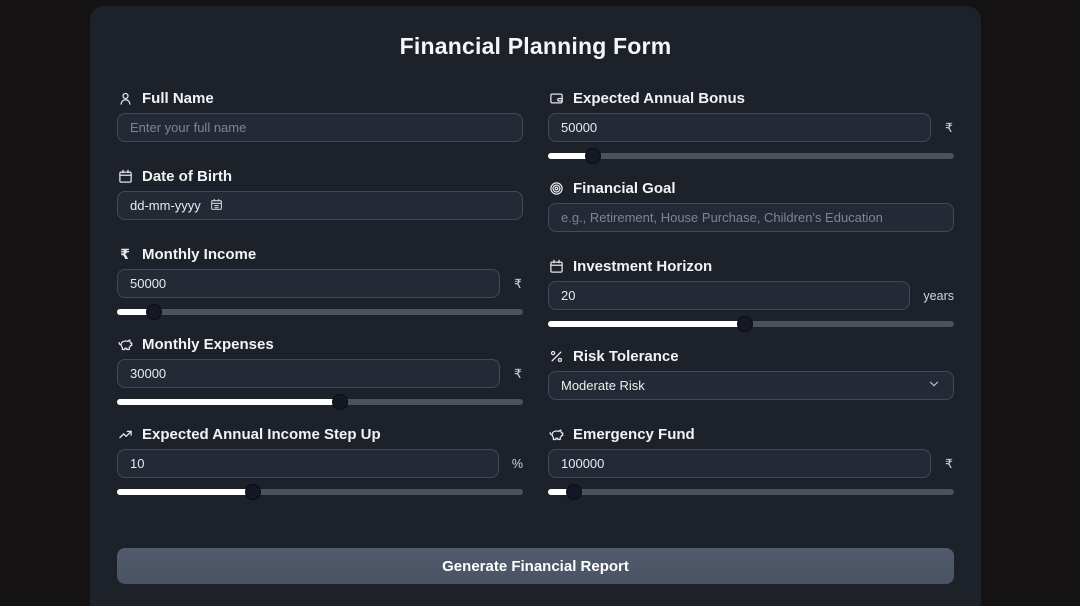 The image size is (1080, 606). What do you see at coordinates (739, 127) in the screenshot?
I see `annual-bonus-input` at bounding box center [739, 127].